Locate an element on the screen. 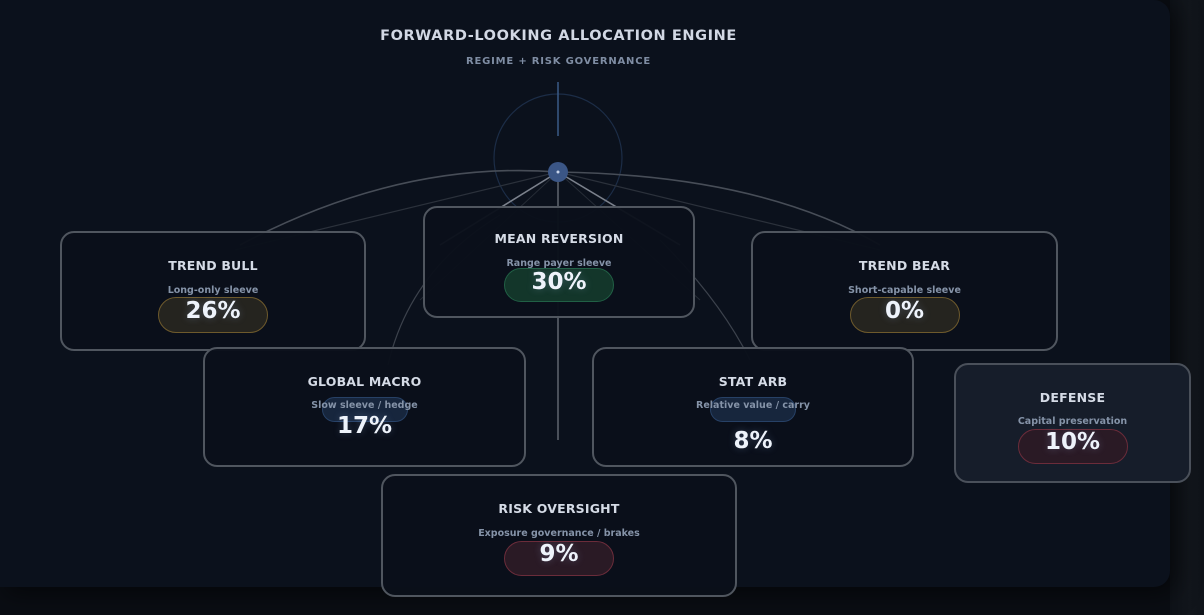 This screenshot has height=615, width=1204. diagram-subtitle: REGIME + RISK GOVERNANCE is located at coordinates (558, 61).